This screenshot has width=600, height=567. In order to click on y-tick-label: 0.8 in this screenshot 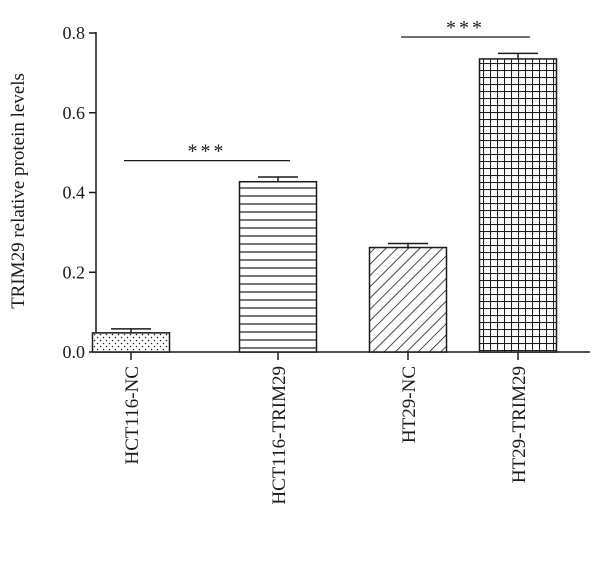, I will do `click(74, 33)`.